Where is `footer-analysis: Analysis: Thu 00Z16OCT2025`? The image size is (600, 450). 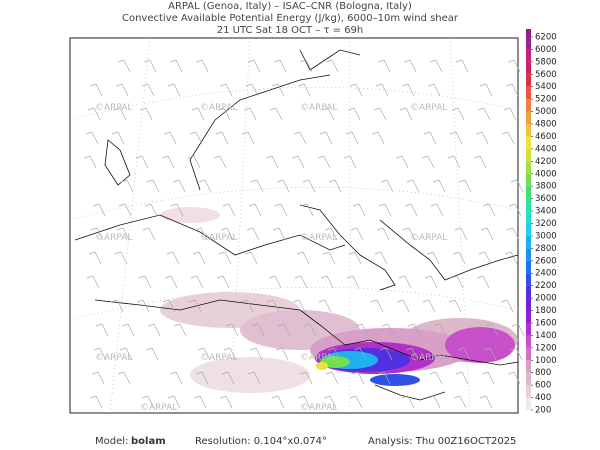 footer-analysis: Analysis: Thu 00Z16OCT2025 is located at coordinates (442, 441).